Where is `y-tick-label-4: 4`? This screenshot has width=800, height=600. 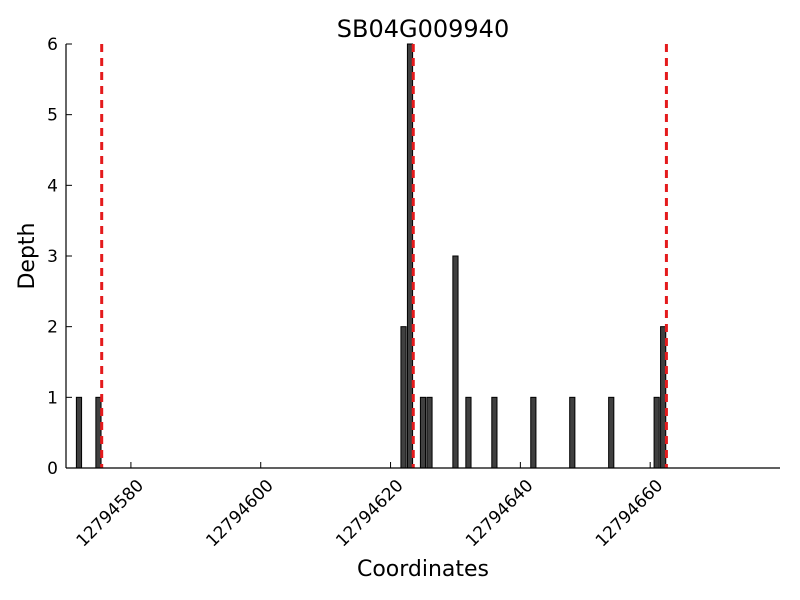 y-tick-label-4: 4 is located at coordinates (52, 186).